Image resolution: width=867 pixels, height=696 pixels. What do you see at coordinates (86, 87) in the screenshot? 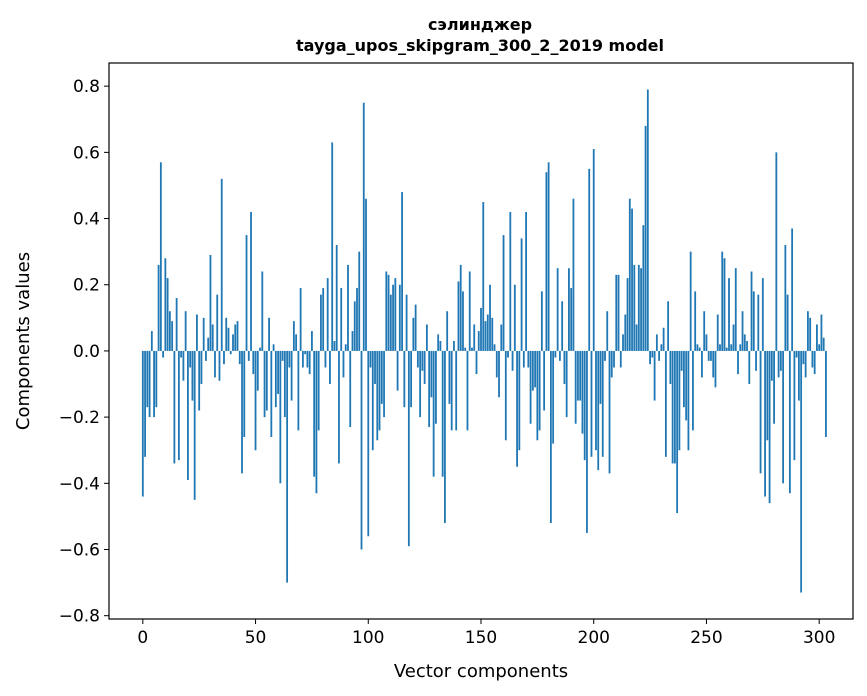
I see `y-tick-label: 0.8` at bounding box center [86, 87].